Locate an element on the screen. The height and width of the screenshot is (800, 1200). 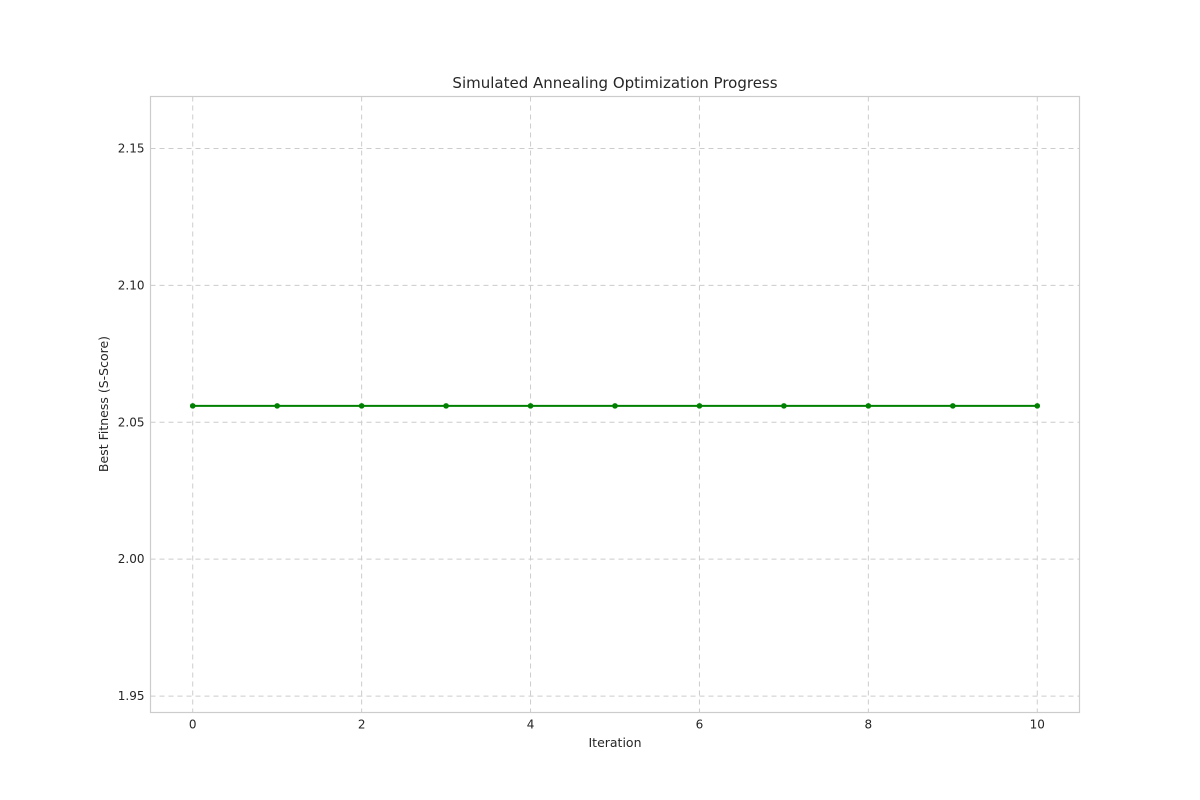
x-tick-label: 0 is located at coordinates (193, 725).